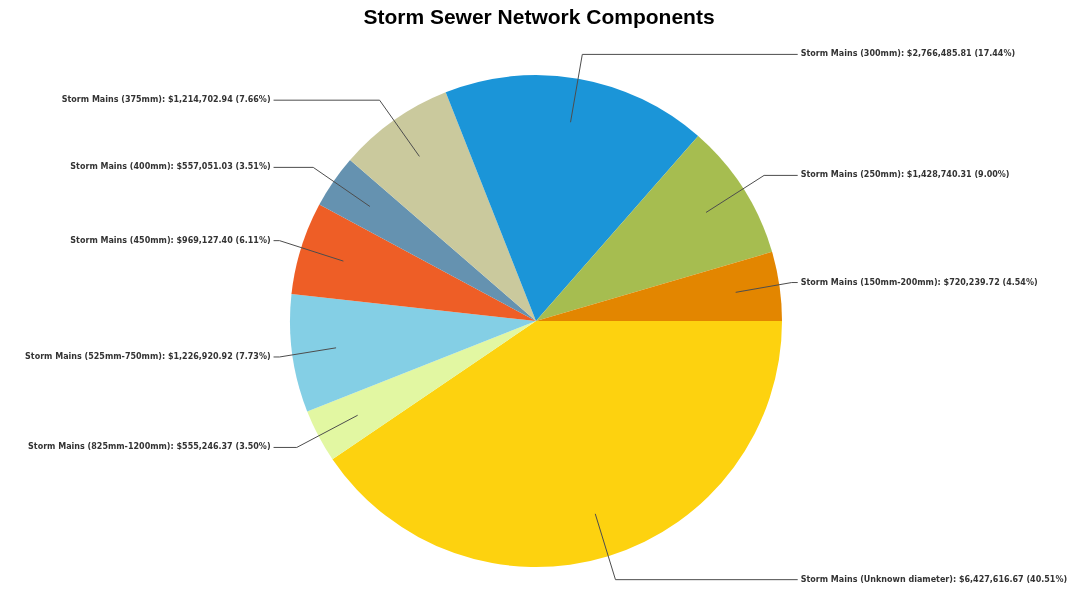 The width and height of the screenshot is (1086, 597). I want to click on slice-label: Storm Mains (250mm): $1,428,740.31 (9.00%), so click(905, 175).